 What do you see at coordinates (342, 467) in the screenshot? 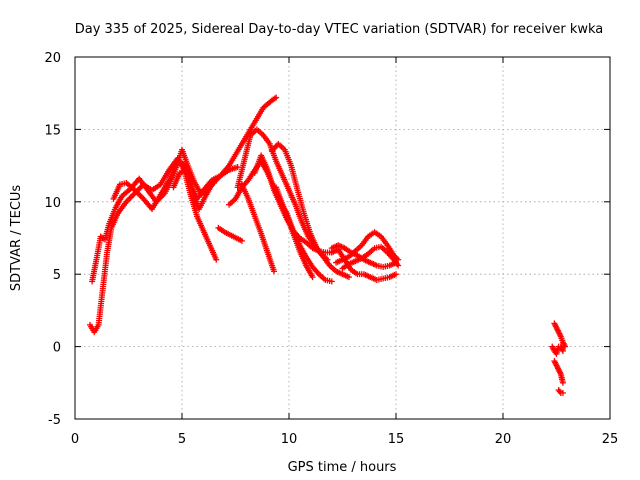
I see `x-axis-label: GPS time / hours` at bounding box center [342, 467].